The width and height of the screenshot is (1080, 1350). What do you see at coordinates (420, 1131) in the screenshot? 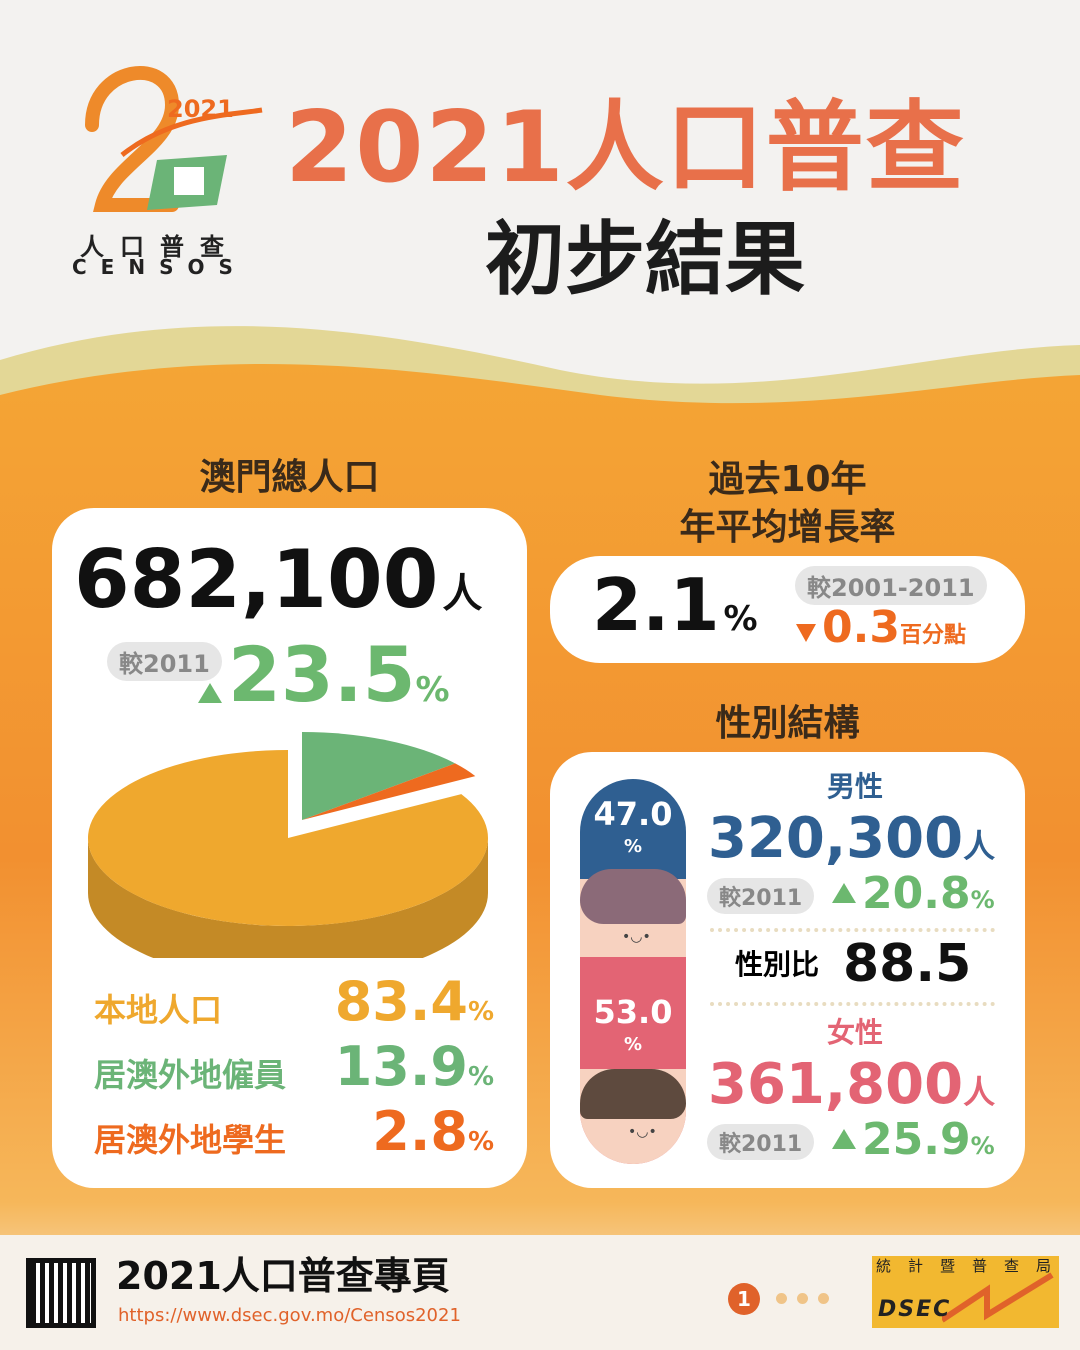
I see `legend-value-students: 2.8` at bounding box center [420, 1131].